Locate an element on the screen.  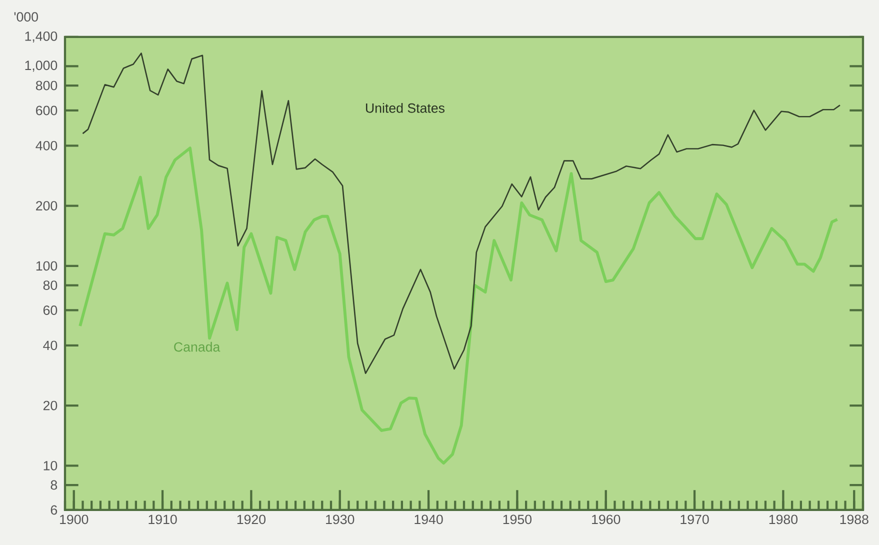
y-tick-label: 200 is located at coordinates (47, 206).